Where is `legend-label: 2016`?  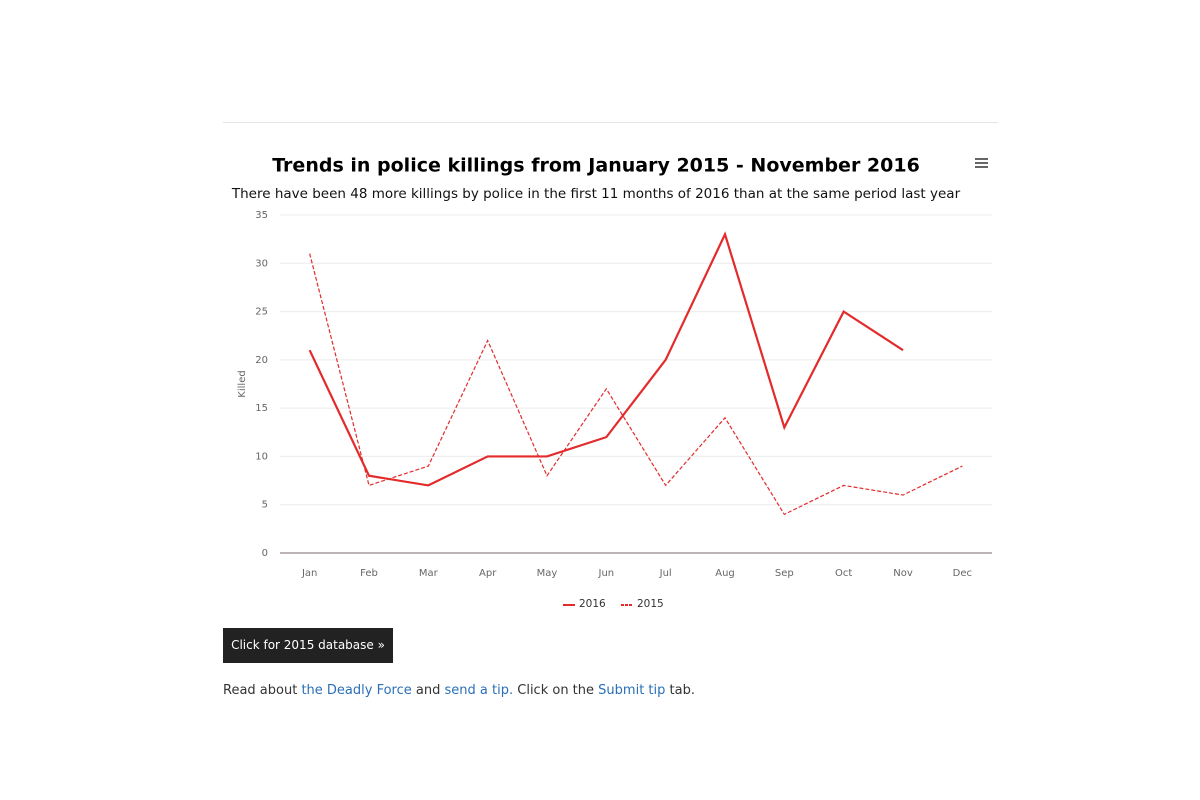 legend-label: 2016 is located at coordinates (592, 604).